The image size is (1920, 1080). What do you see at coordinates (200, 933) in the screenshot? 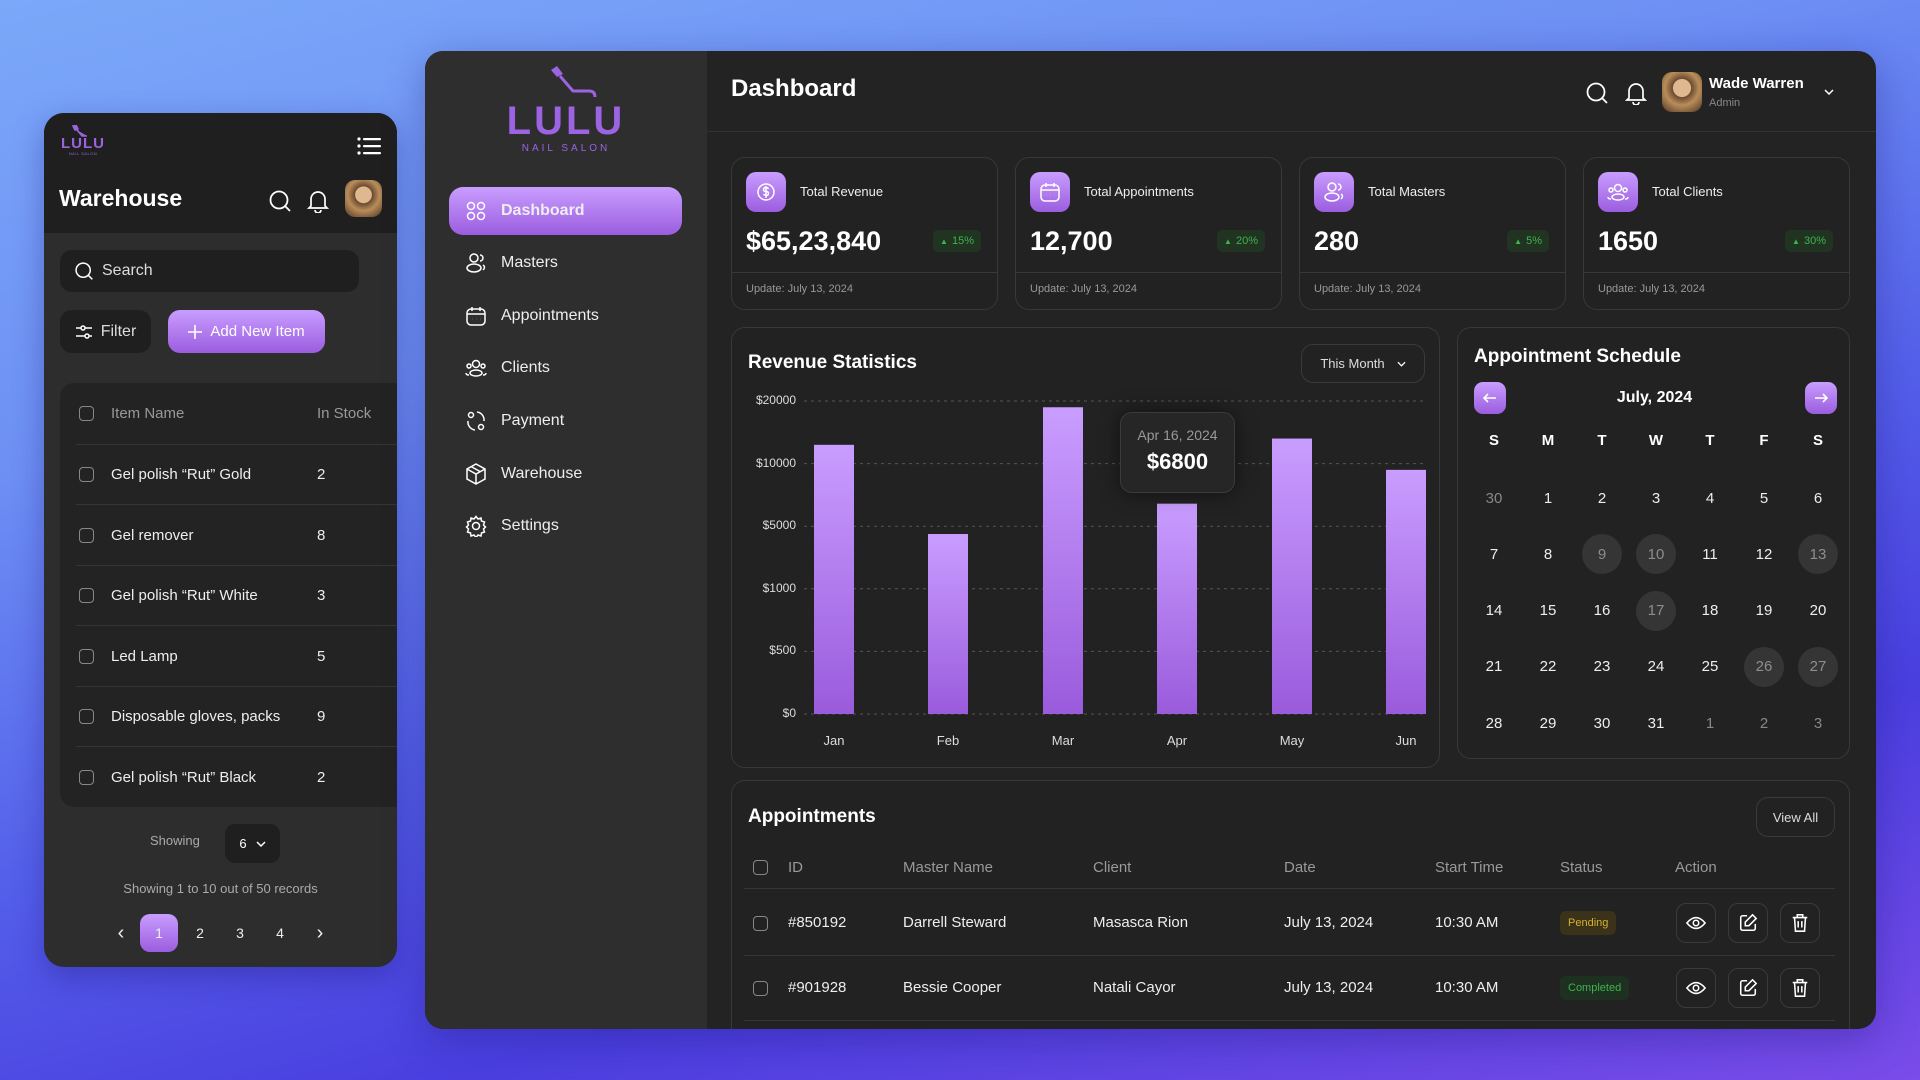
I see `page-2-button: 2` at bounding box center [200, 933].